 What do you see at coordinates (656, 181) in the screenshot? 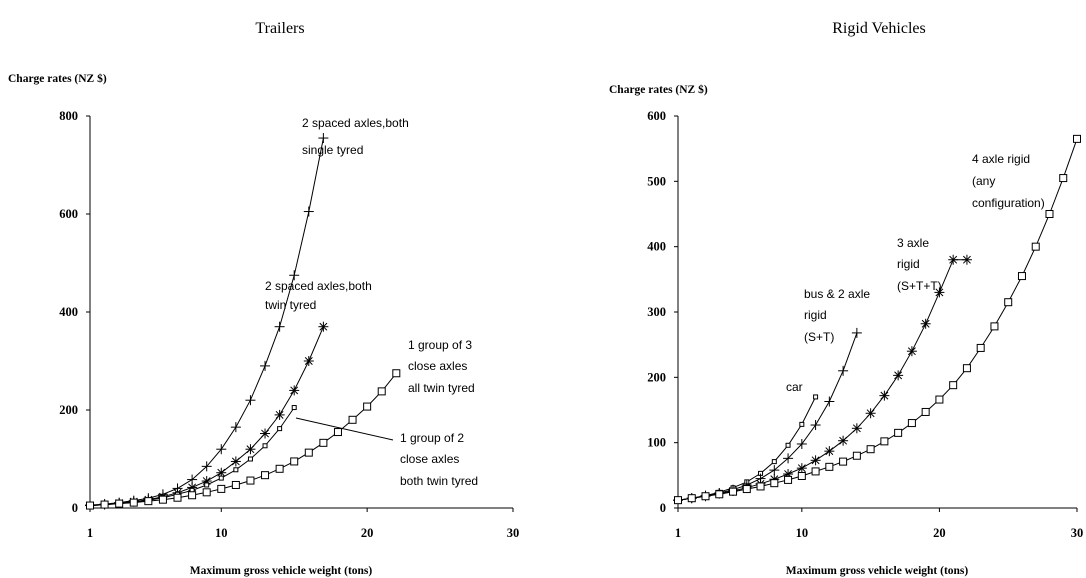
I see `y-tick-label: 500` at bounding box center [656, 181].